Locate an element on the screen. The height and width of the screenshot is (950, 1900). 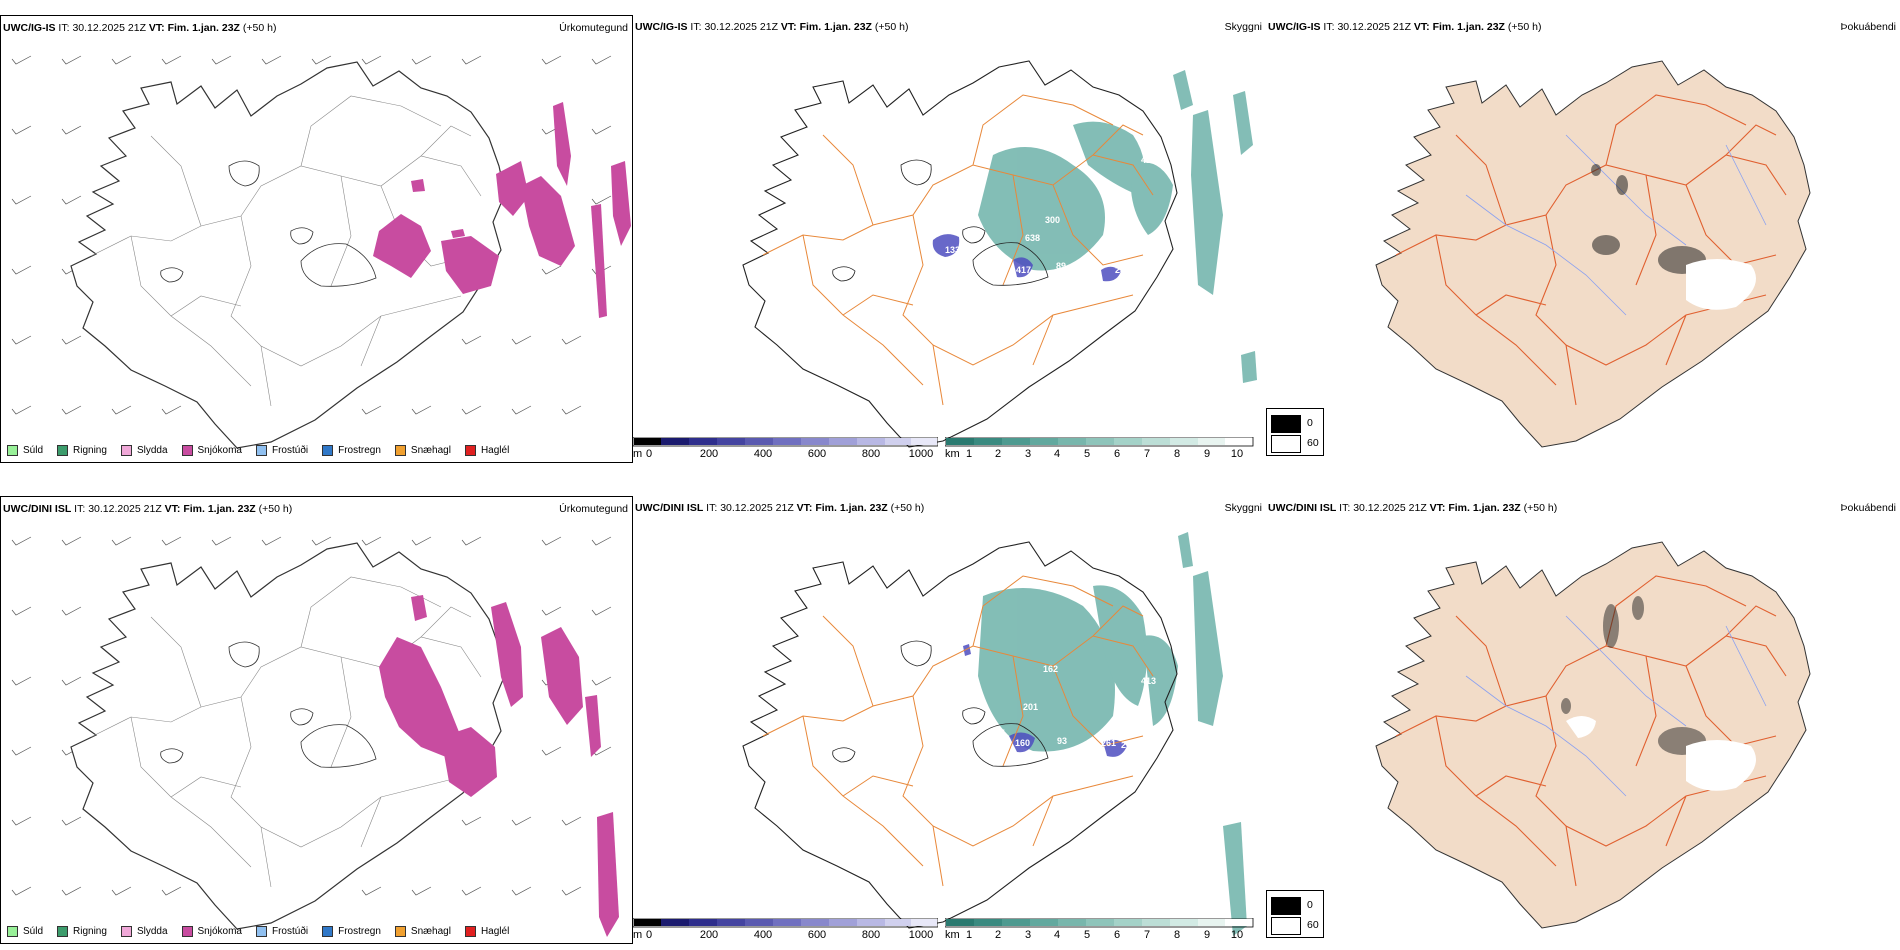
cloud-value-label: 638 is located at coordinates (1033, 238).